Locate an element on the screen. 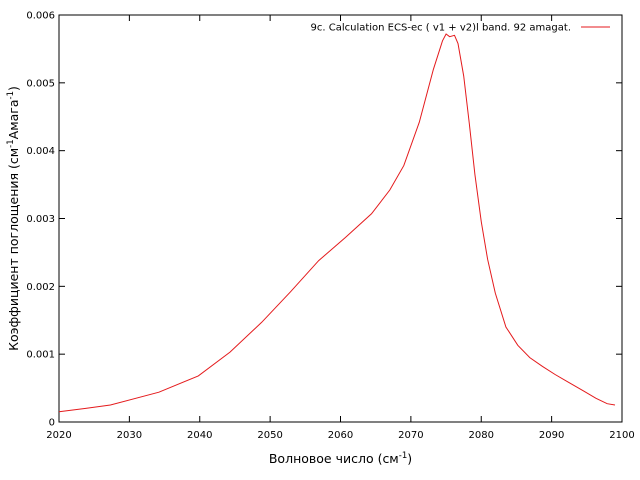  y-tick-label: 0.005 is located at coordinates (40, 83).